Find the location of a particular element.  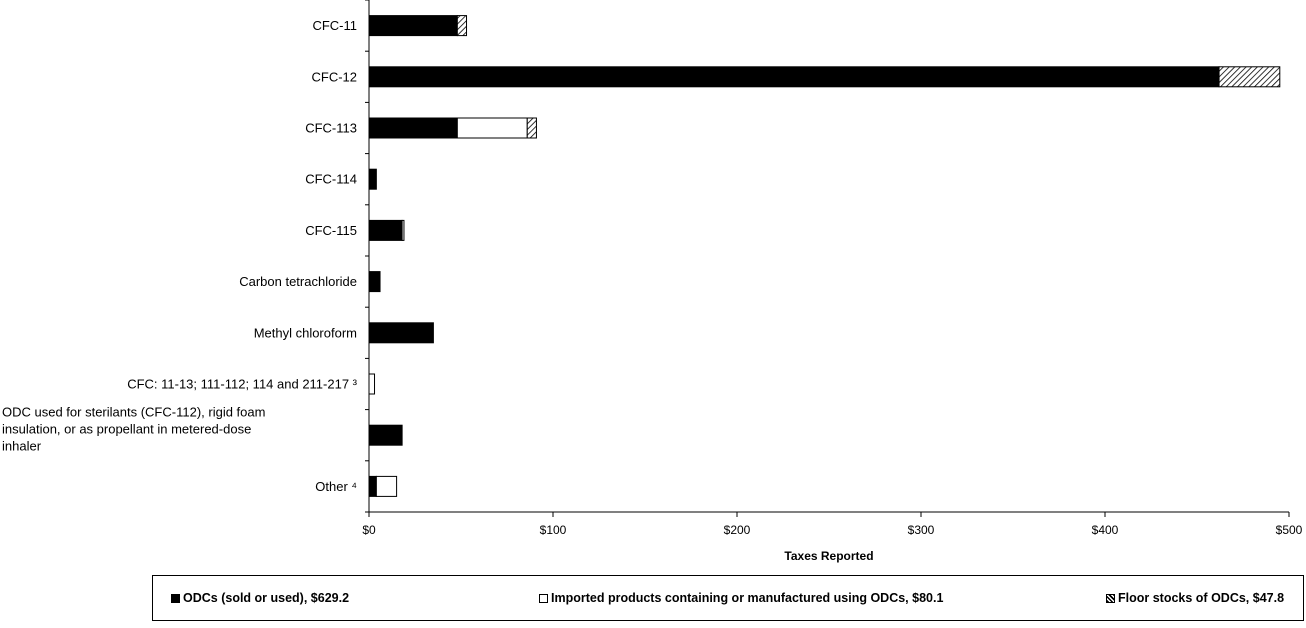

legend-swatch-empty is located at coordinates (543, 598).